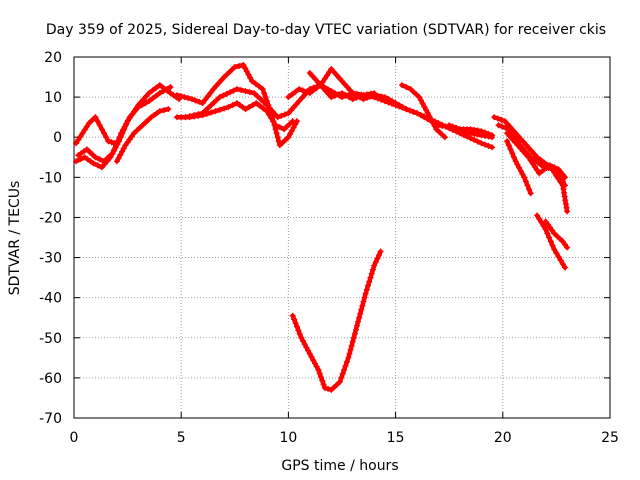  Describe the element at coordinates (50, 218) in the screenshot. I see `y-tick-label: -20` at that location.